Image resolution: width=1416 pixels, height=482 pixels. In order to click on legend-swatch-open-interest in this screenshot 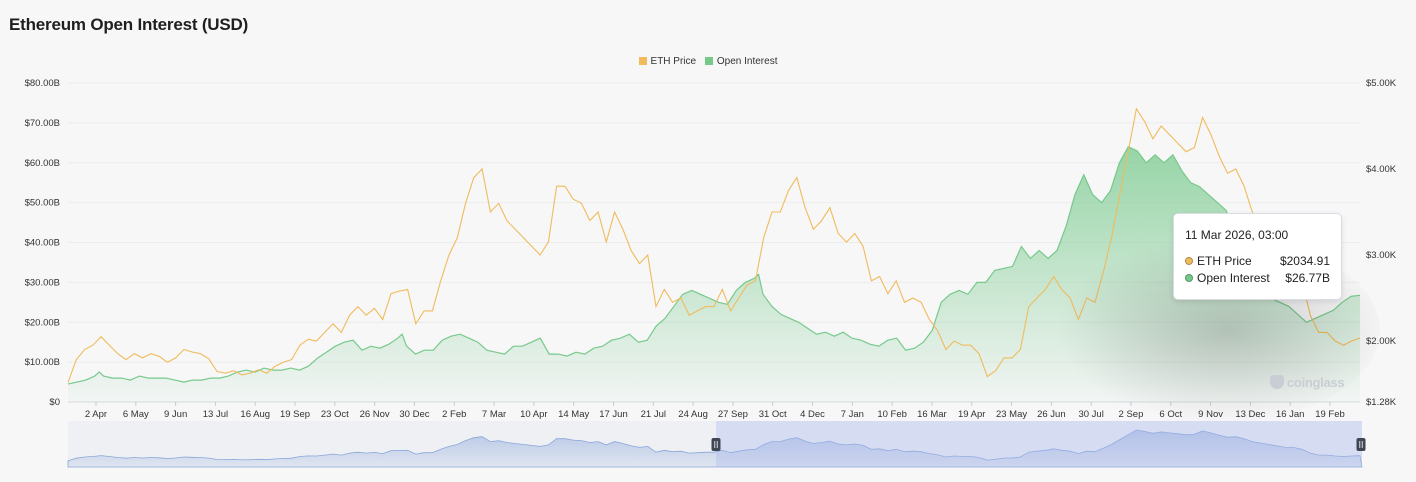, I will do `click(708, 61)`.